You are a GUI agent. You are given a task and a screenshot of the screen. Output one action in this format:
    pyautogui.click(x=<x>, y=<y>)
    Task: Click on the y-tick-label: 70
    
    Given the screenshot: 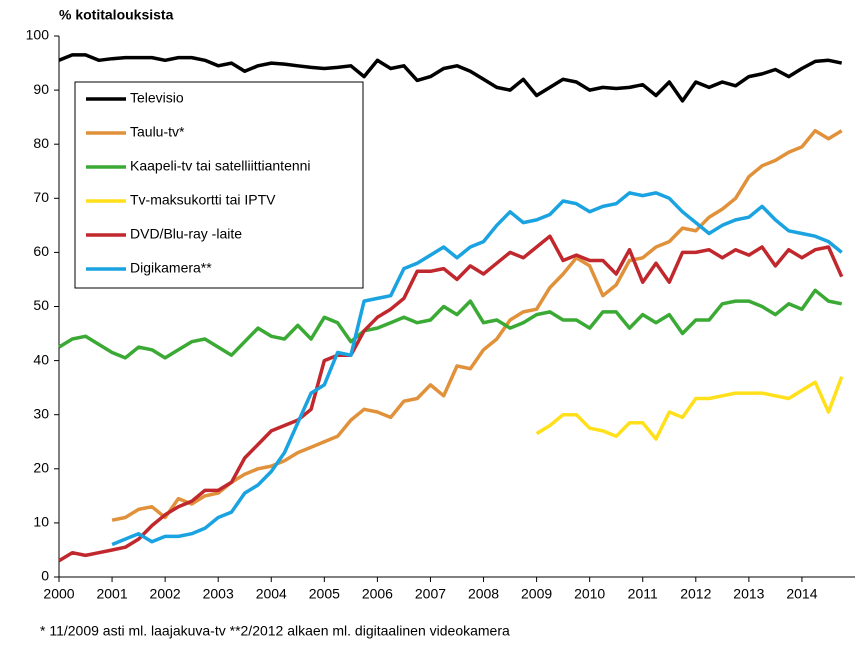 What is the action you would take?
    pyautogui.click(x=41, y=197)
    